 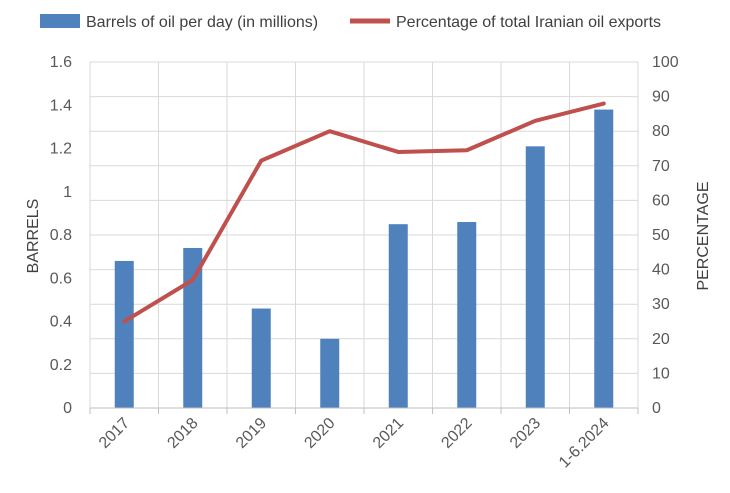 What do you see at coordinates (661, 270) in the screenshot?
I see `y2-tick-label: 40` at bounding box center [661, 270].